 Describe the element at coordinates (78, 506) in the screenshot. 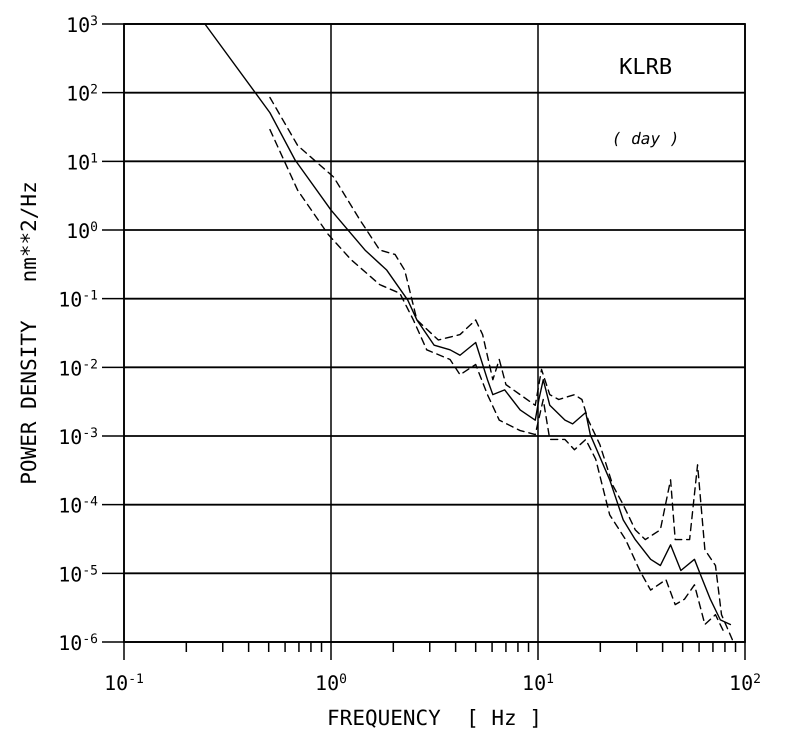

I see `y-tick-label: 10$^{-4}$` at that location.